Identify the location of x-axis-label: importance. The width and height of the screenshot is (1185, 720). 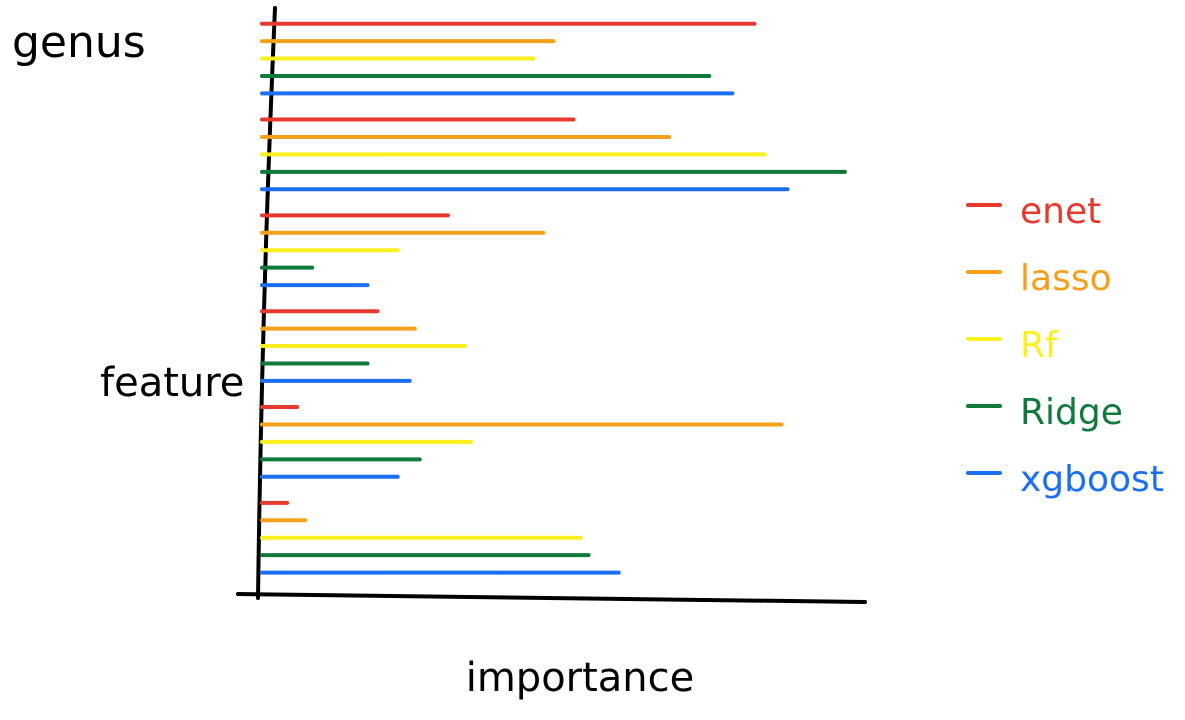
(580, 678).